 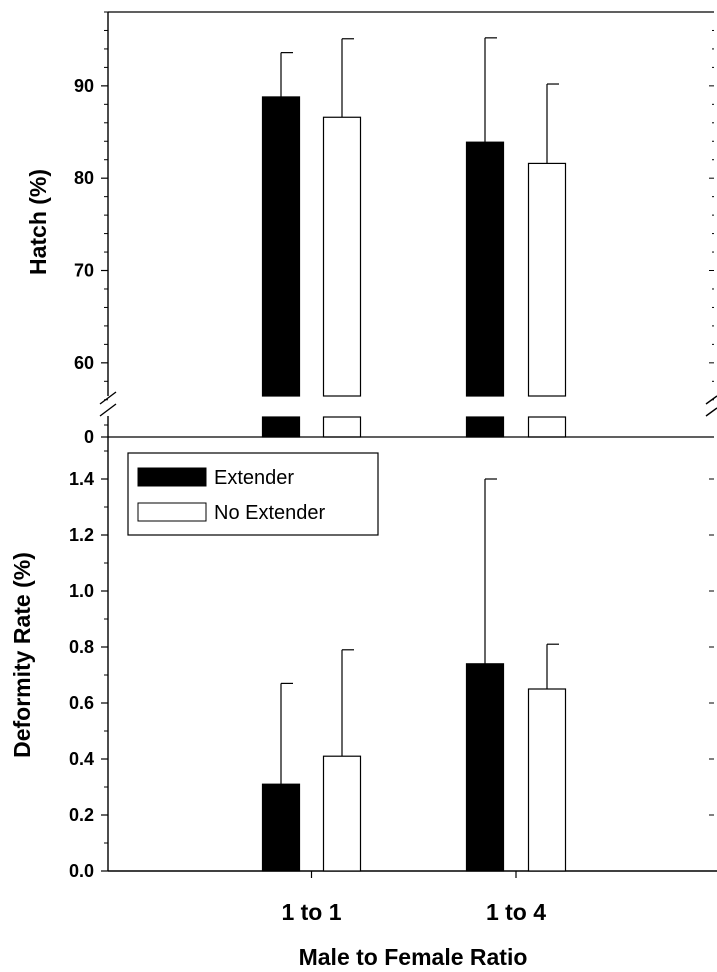 I want to click on deformity-axis-title: Deformity Rate (%), so click(x=22, y=655).